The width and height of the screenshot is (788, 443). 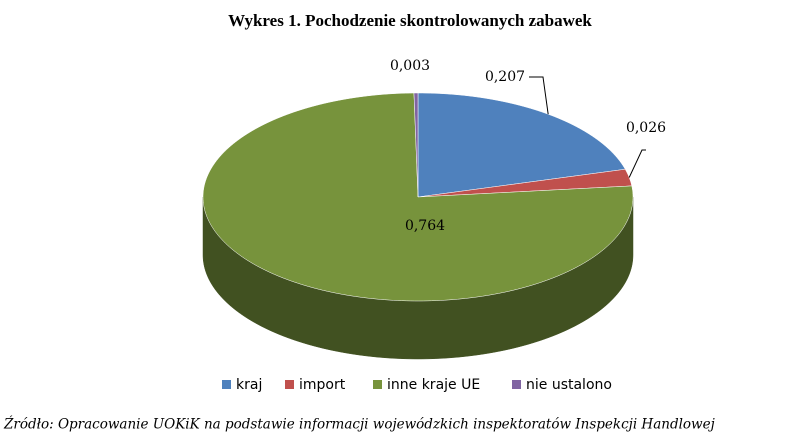 What do you see at coordinates (433, 385) in the screenshot?
I see `legend-label: inne kraje UE` at bounding box center [433, 385].